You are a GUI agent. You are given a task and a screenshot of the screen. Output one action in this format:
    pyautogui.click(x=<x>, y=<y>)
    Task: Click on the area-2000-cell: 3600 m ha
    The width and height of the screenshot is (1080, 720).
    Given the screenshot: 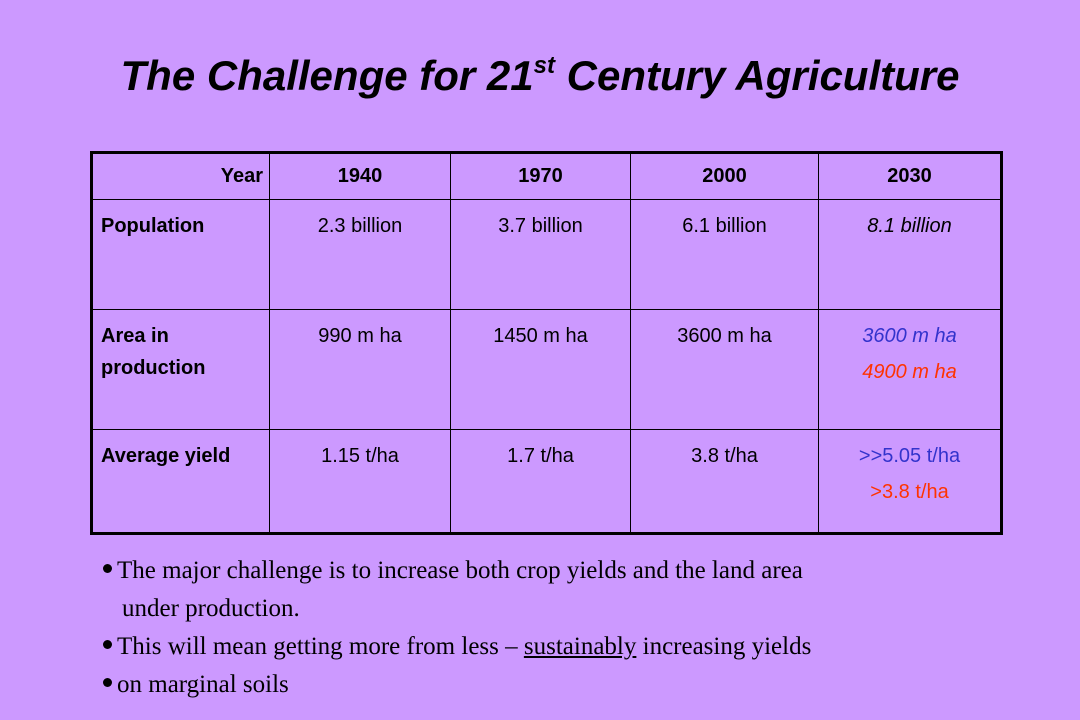 What is the action you would take?
    pyautogui.click(x=724, y=369)
    